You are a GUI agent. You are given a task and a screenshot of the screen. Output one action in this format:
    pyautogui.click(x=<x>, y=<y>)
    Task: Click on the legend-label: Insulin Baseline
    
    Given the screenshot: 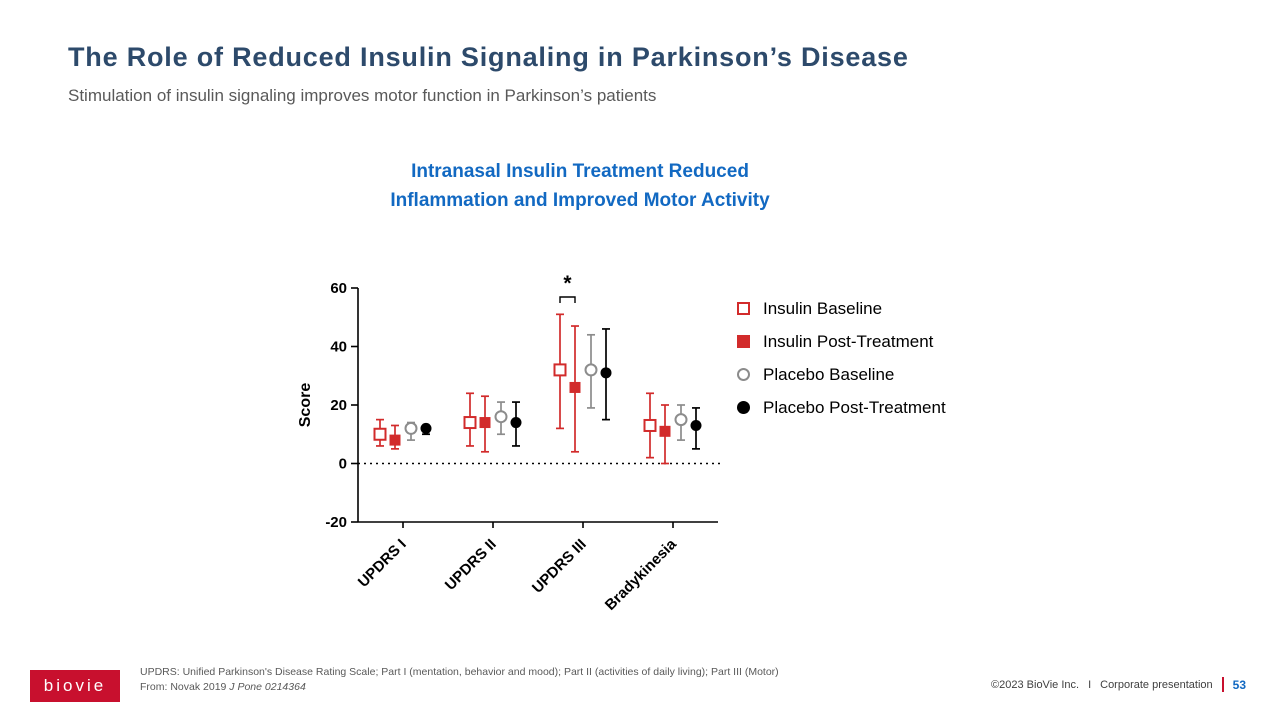 What is the action you would take?
    pyautogui.click(x=823, y=308)
    